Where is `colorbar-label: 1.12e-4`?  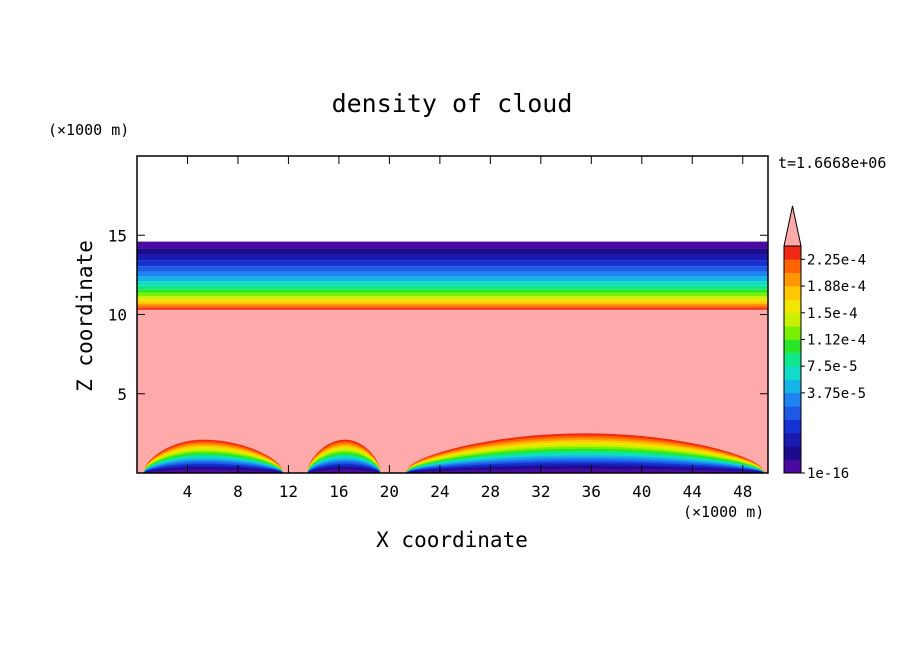 colorbar-label: 1.12e-4 is located at coordinates (836, 340).